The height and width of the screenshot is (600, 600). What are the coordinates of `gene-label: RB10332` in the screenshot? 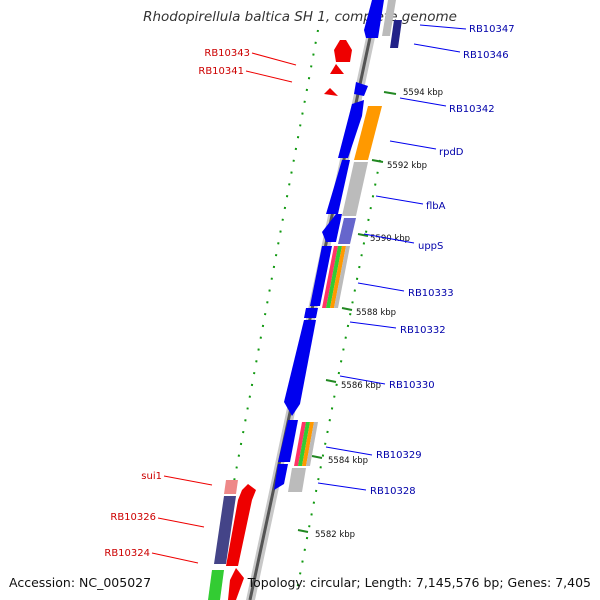 It's located at (423, 330).